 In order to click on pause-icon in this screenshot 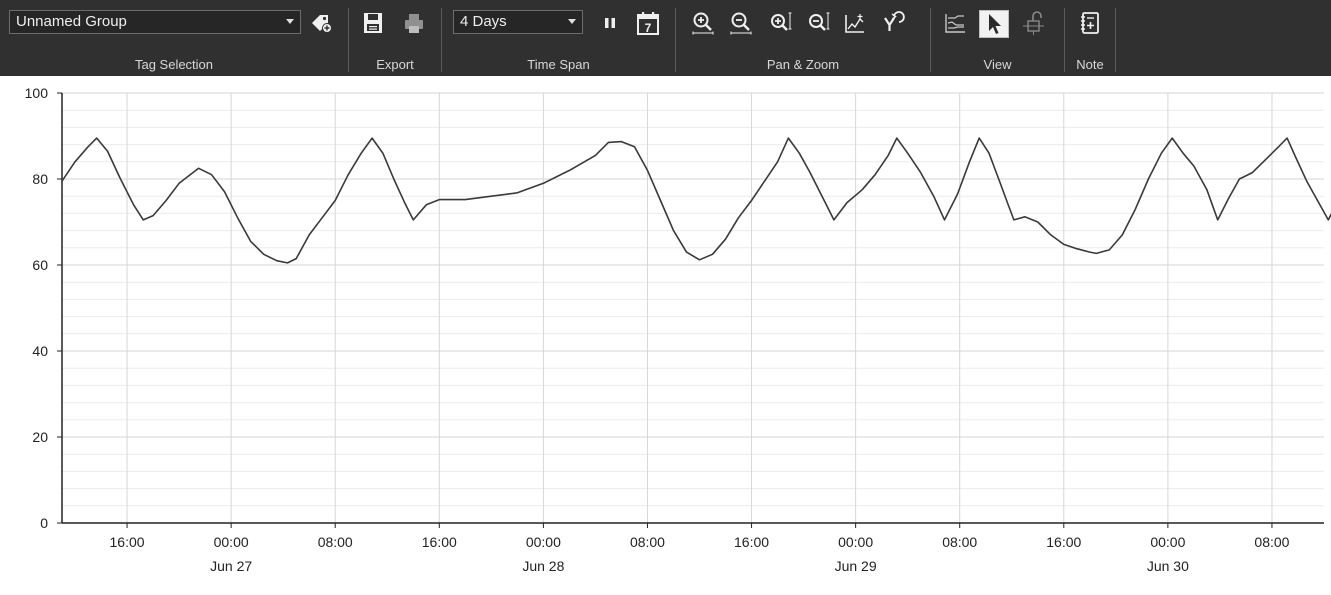, I will do `click(610, 23)`.